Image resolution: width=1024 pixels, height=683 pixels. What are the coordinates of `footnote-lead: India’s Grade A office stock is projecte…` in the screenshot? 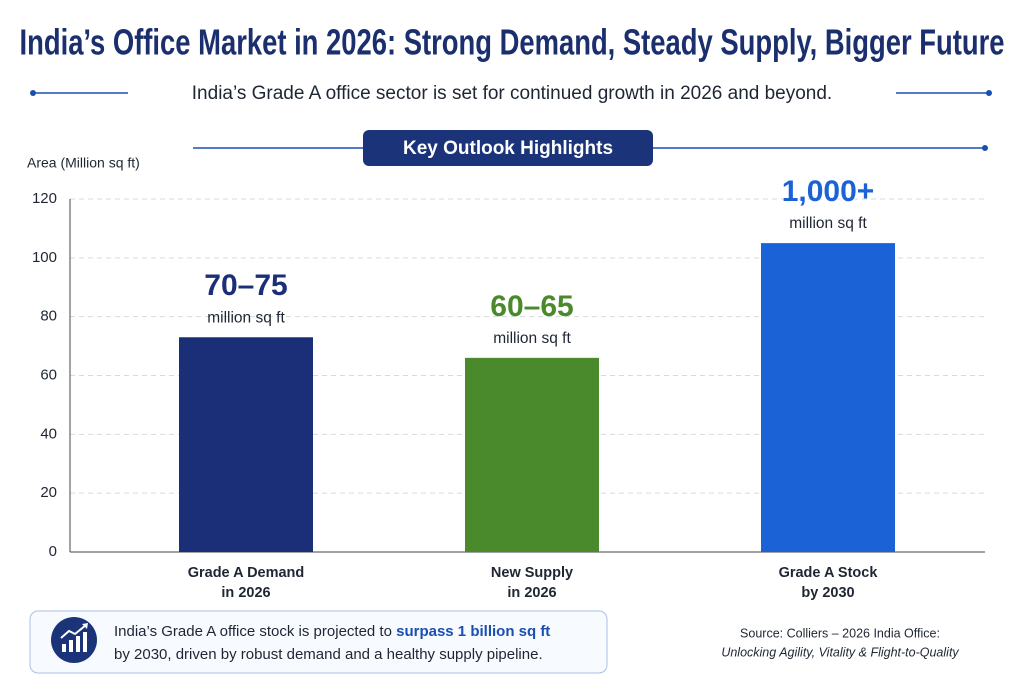 It's located at (255, 631).